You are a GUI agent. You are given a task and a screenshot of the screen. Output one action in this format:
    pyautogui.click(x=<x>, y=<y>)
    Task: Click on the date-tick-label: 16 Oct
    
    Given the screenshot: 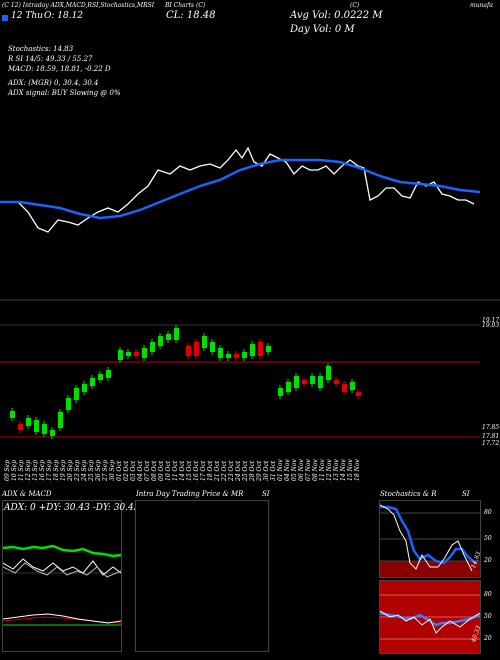 What is the action you would take?
    pyautogui.click(x=196, y=470)
    